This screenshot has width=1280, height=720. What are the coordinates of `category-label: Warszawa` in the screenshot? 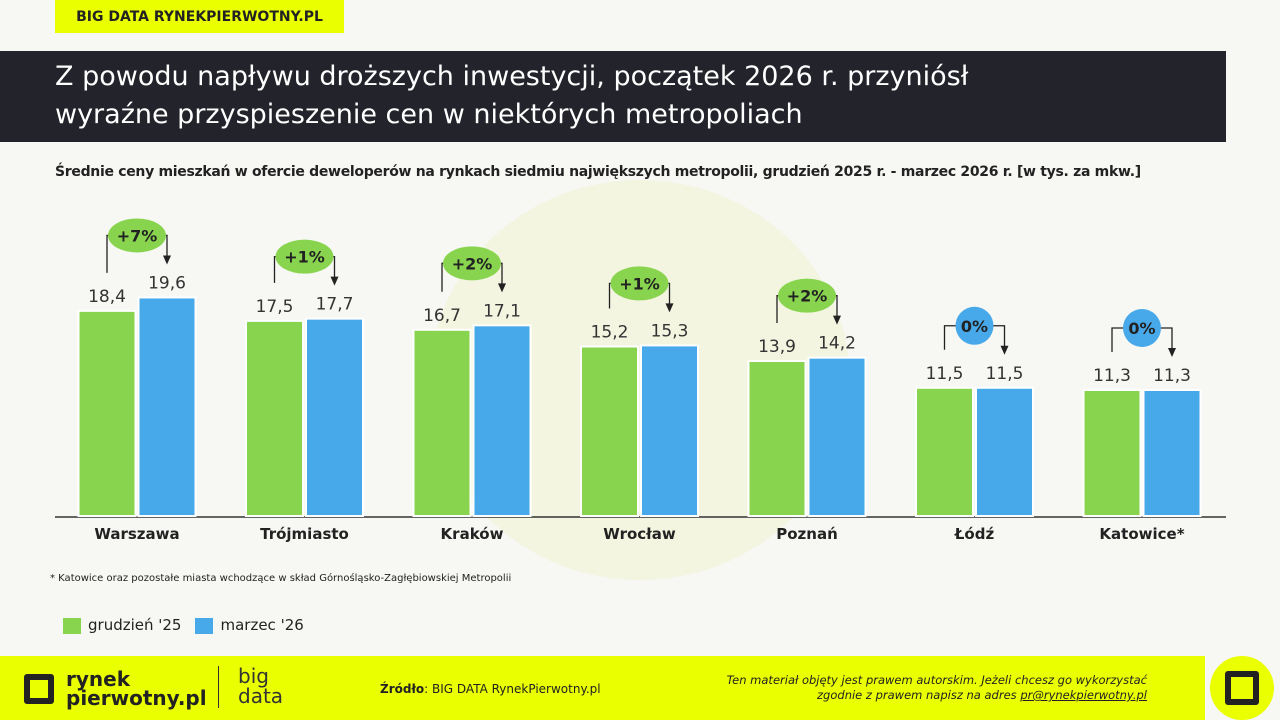 It's located at (136, 534).